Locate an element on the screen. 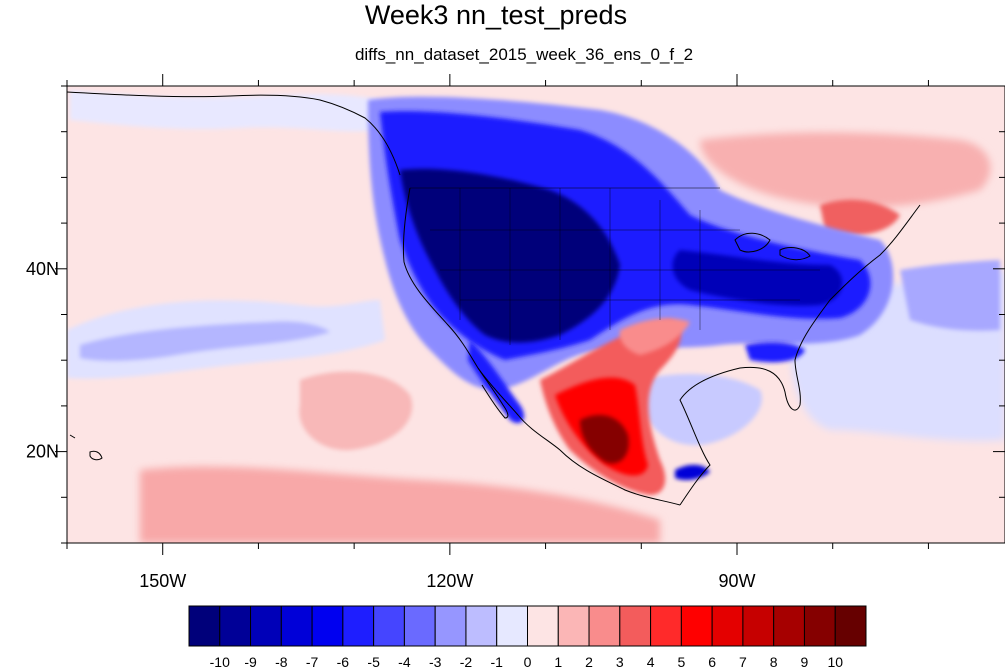 This screenshot has height=672, width=1005. northeast-warm is located at coordinates (860, 217).